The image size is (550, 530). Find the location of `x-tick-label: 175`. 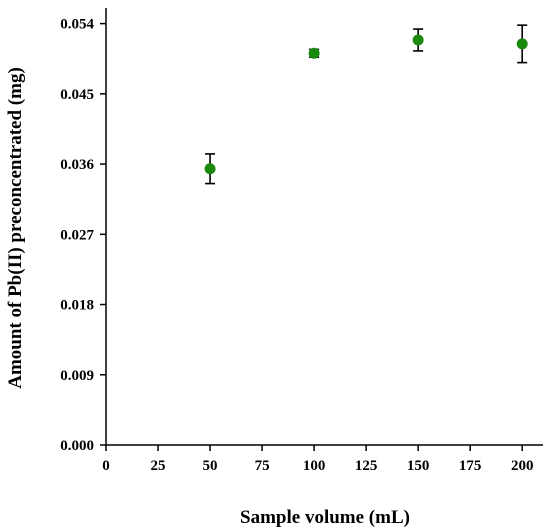

x-tick-label: 175 is located at coordinates (470, 466).